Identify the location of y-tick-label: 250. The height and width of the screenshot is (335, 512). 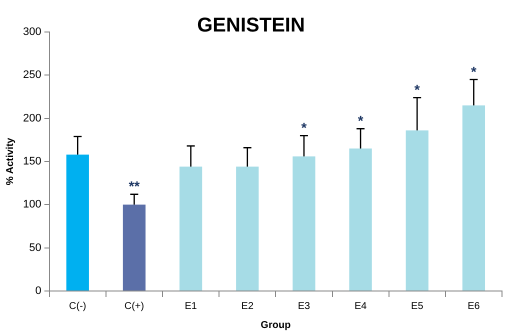
(32, 75).